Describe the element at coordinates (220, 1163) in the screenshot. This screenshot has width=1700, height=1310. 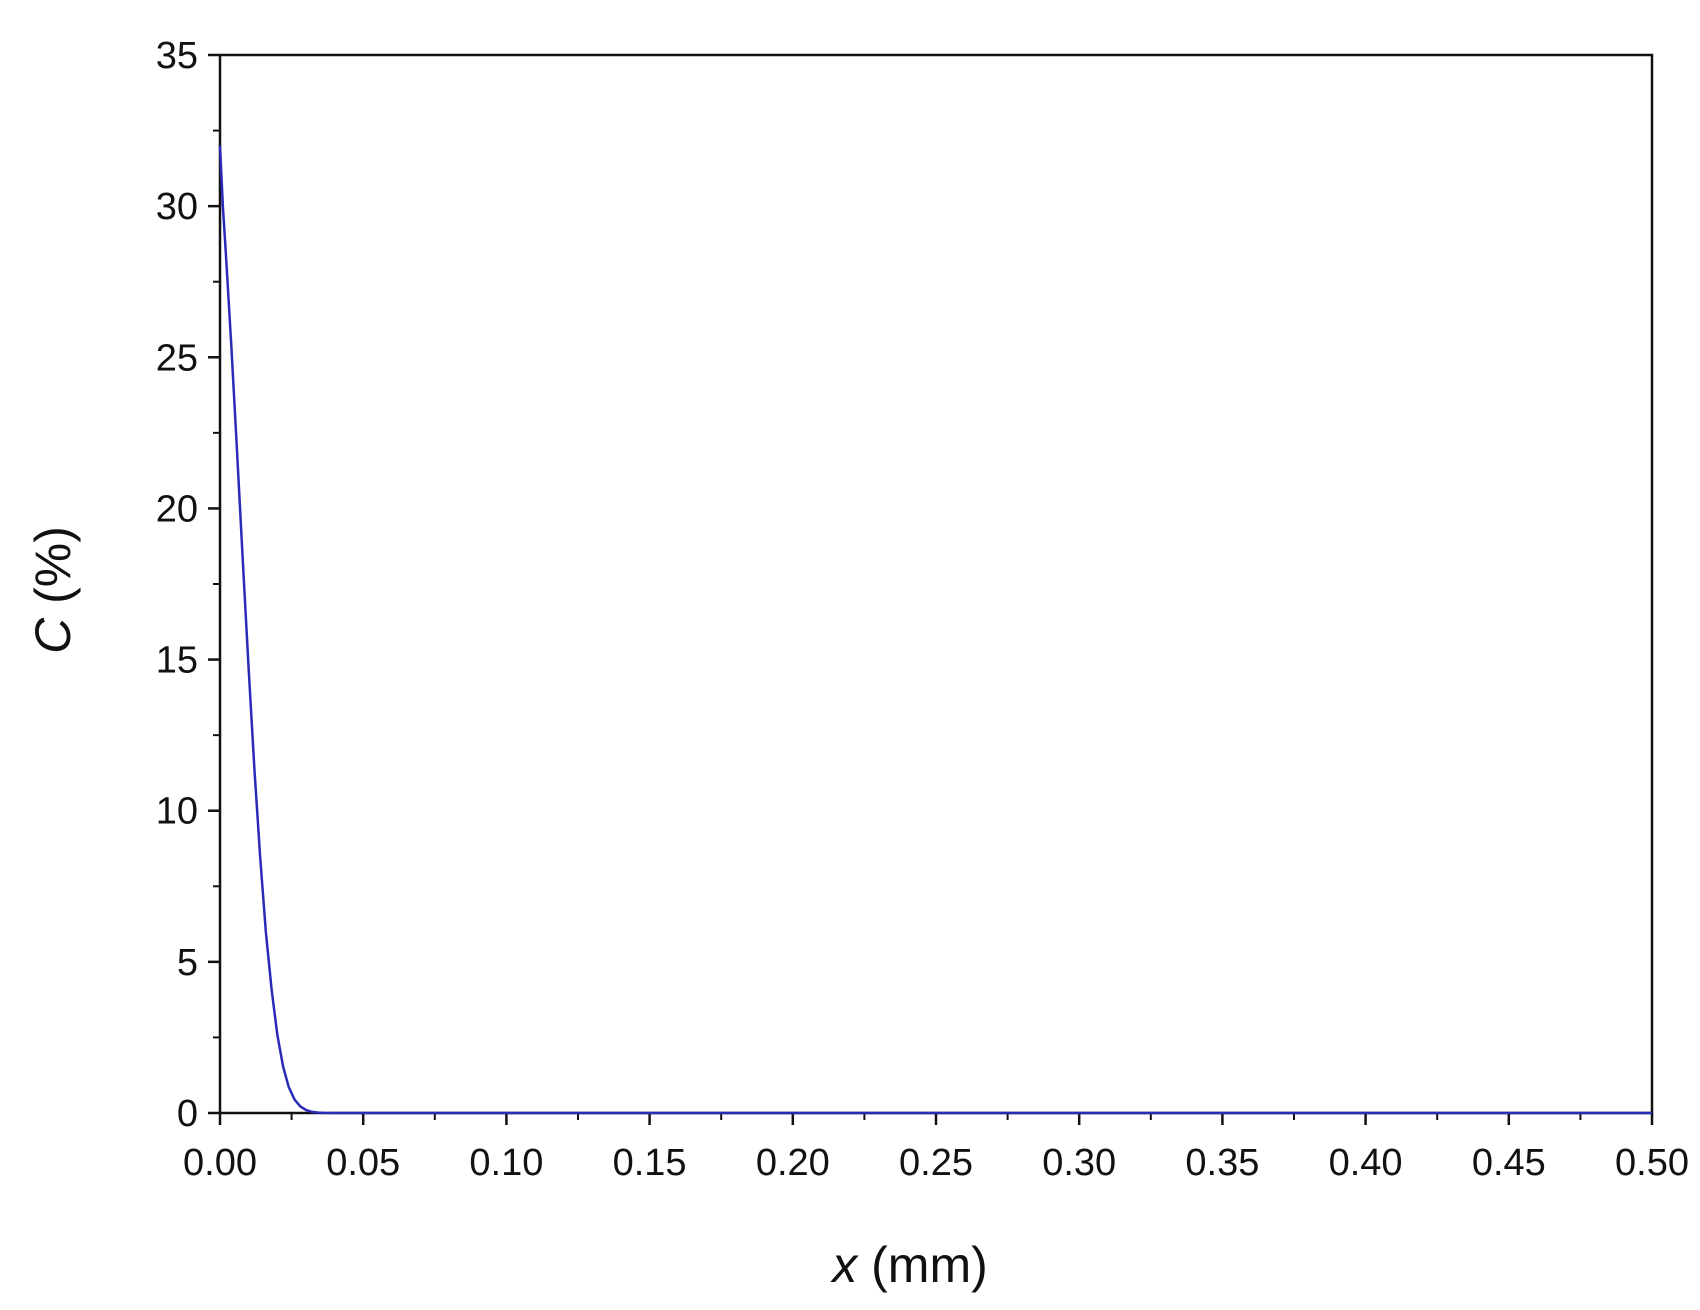
I see `x-tick-label: 0.00` at that location.